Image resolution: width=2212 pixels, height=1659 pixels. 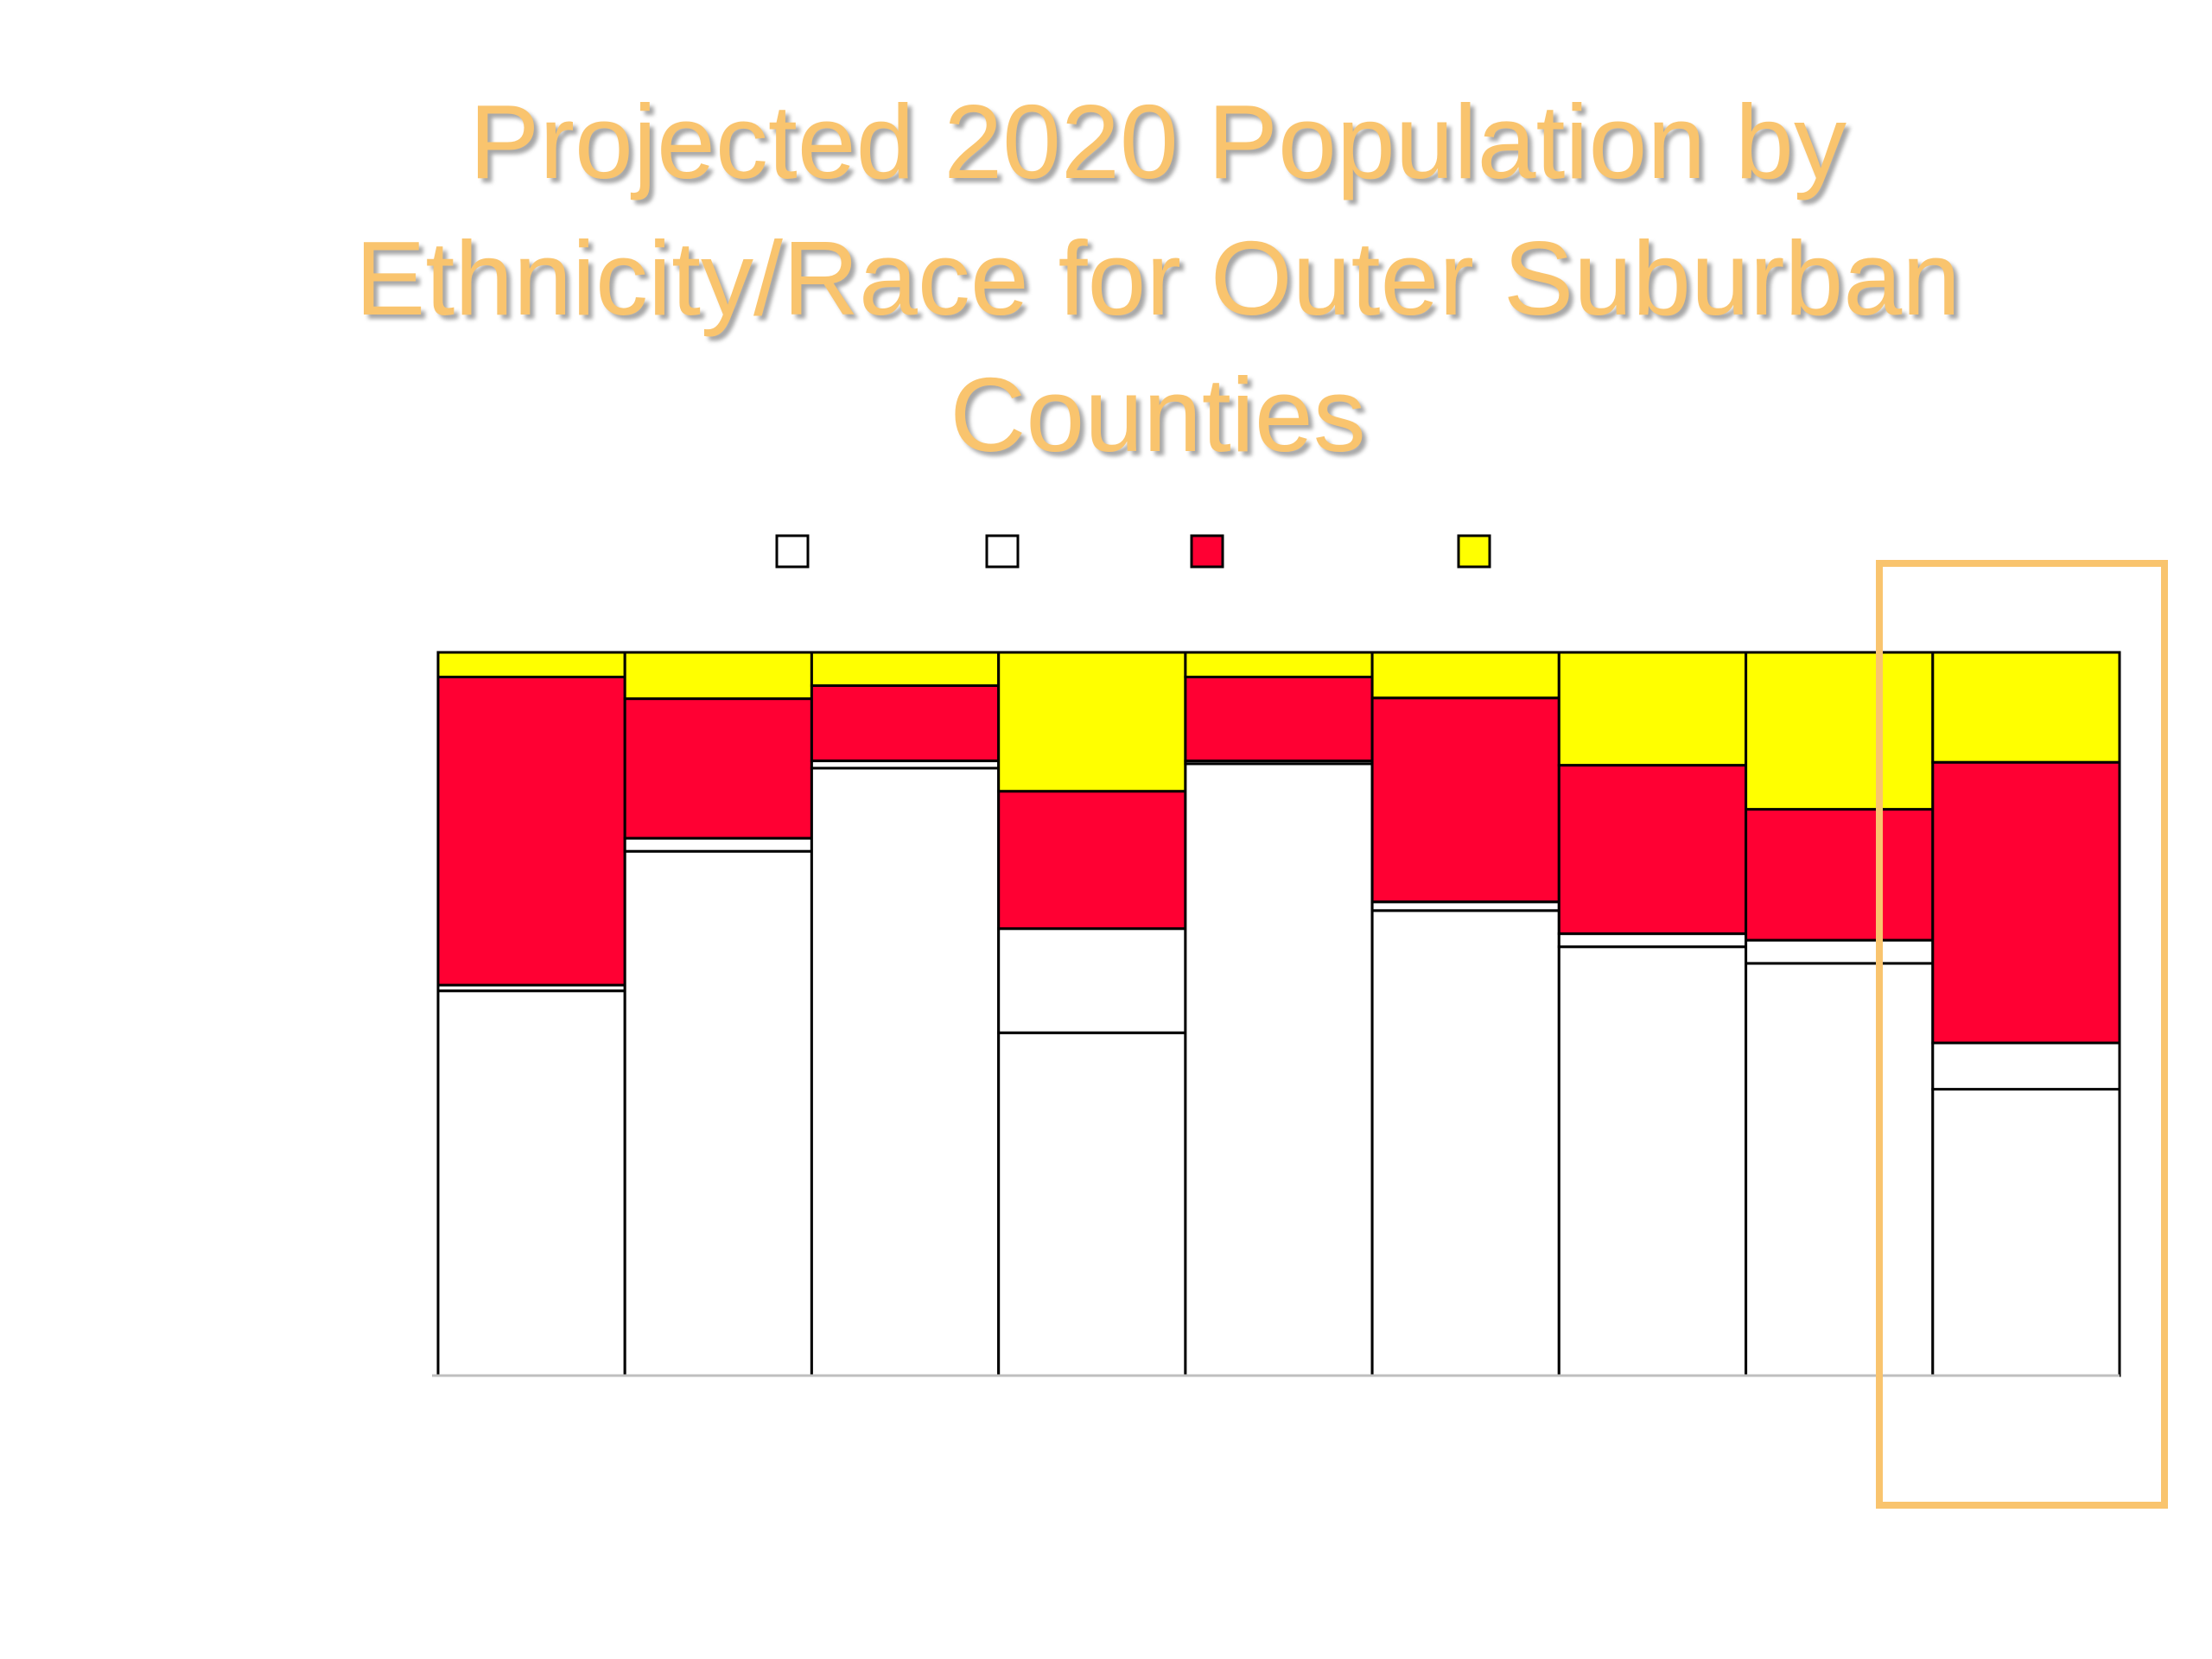 What do you see at coordinates (1133, 551) in the screenshot?
I see `chart-legend` at bounding box center [1133, 551].